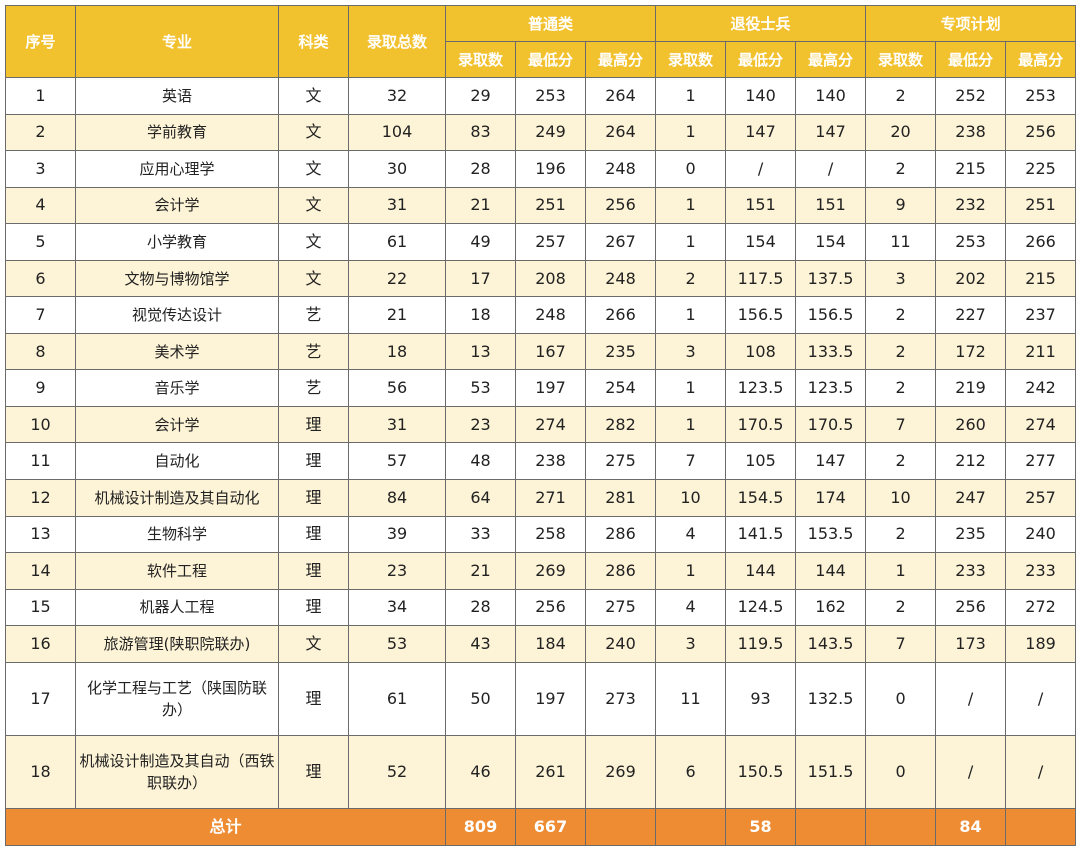 The width and height of the screenshot is (1080, 850). What do you see at coordinates (541, 278) in the screenshot?
I see `table-row: 6 文物与博物馆学文 22 17 208 248 2 117.5 137.5 3 202 215` at bounding box center [541, 278].